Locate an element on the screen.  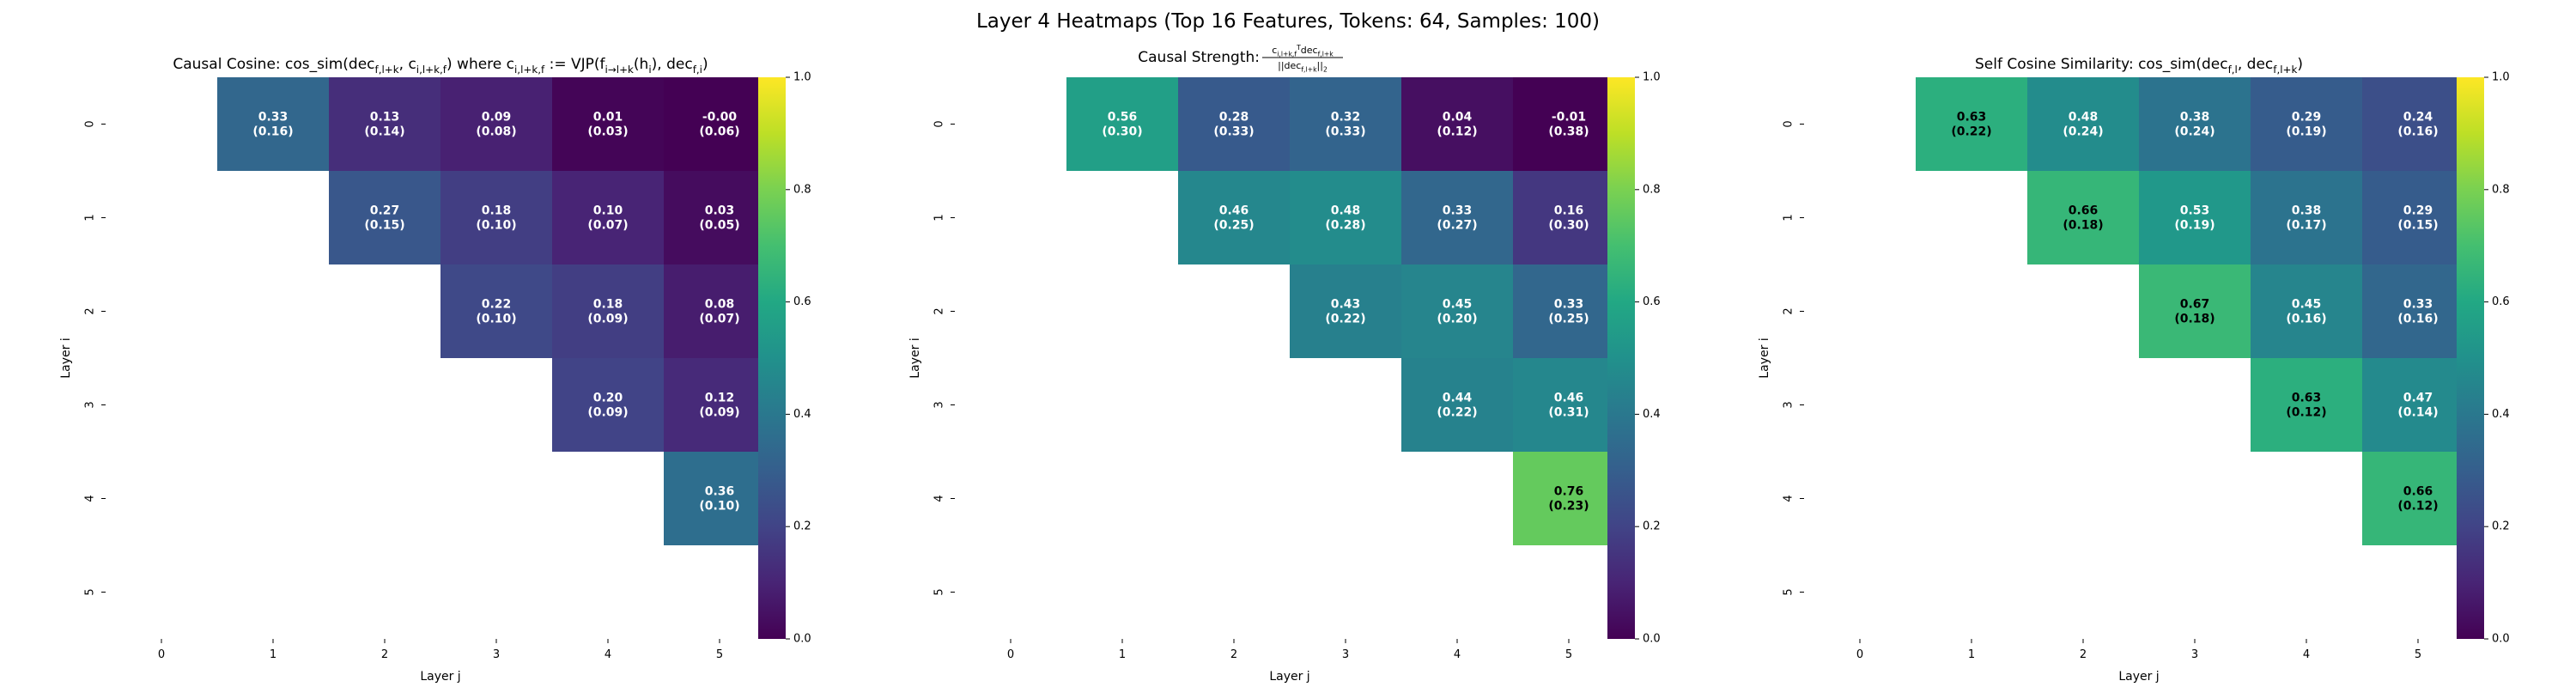
cell-sd-label: (0.08) is located at coordinates (496, 132).